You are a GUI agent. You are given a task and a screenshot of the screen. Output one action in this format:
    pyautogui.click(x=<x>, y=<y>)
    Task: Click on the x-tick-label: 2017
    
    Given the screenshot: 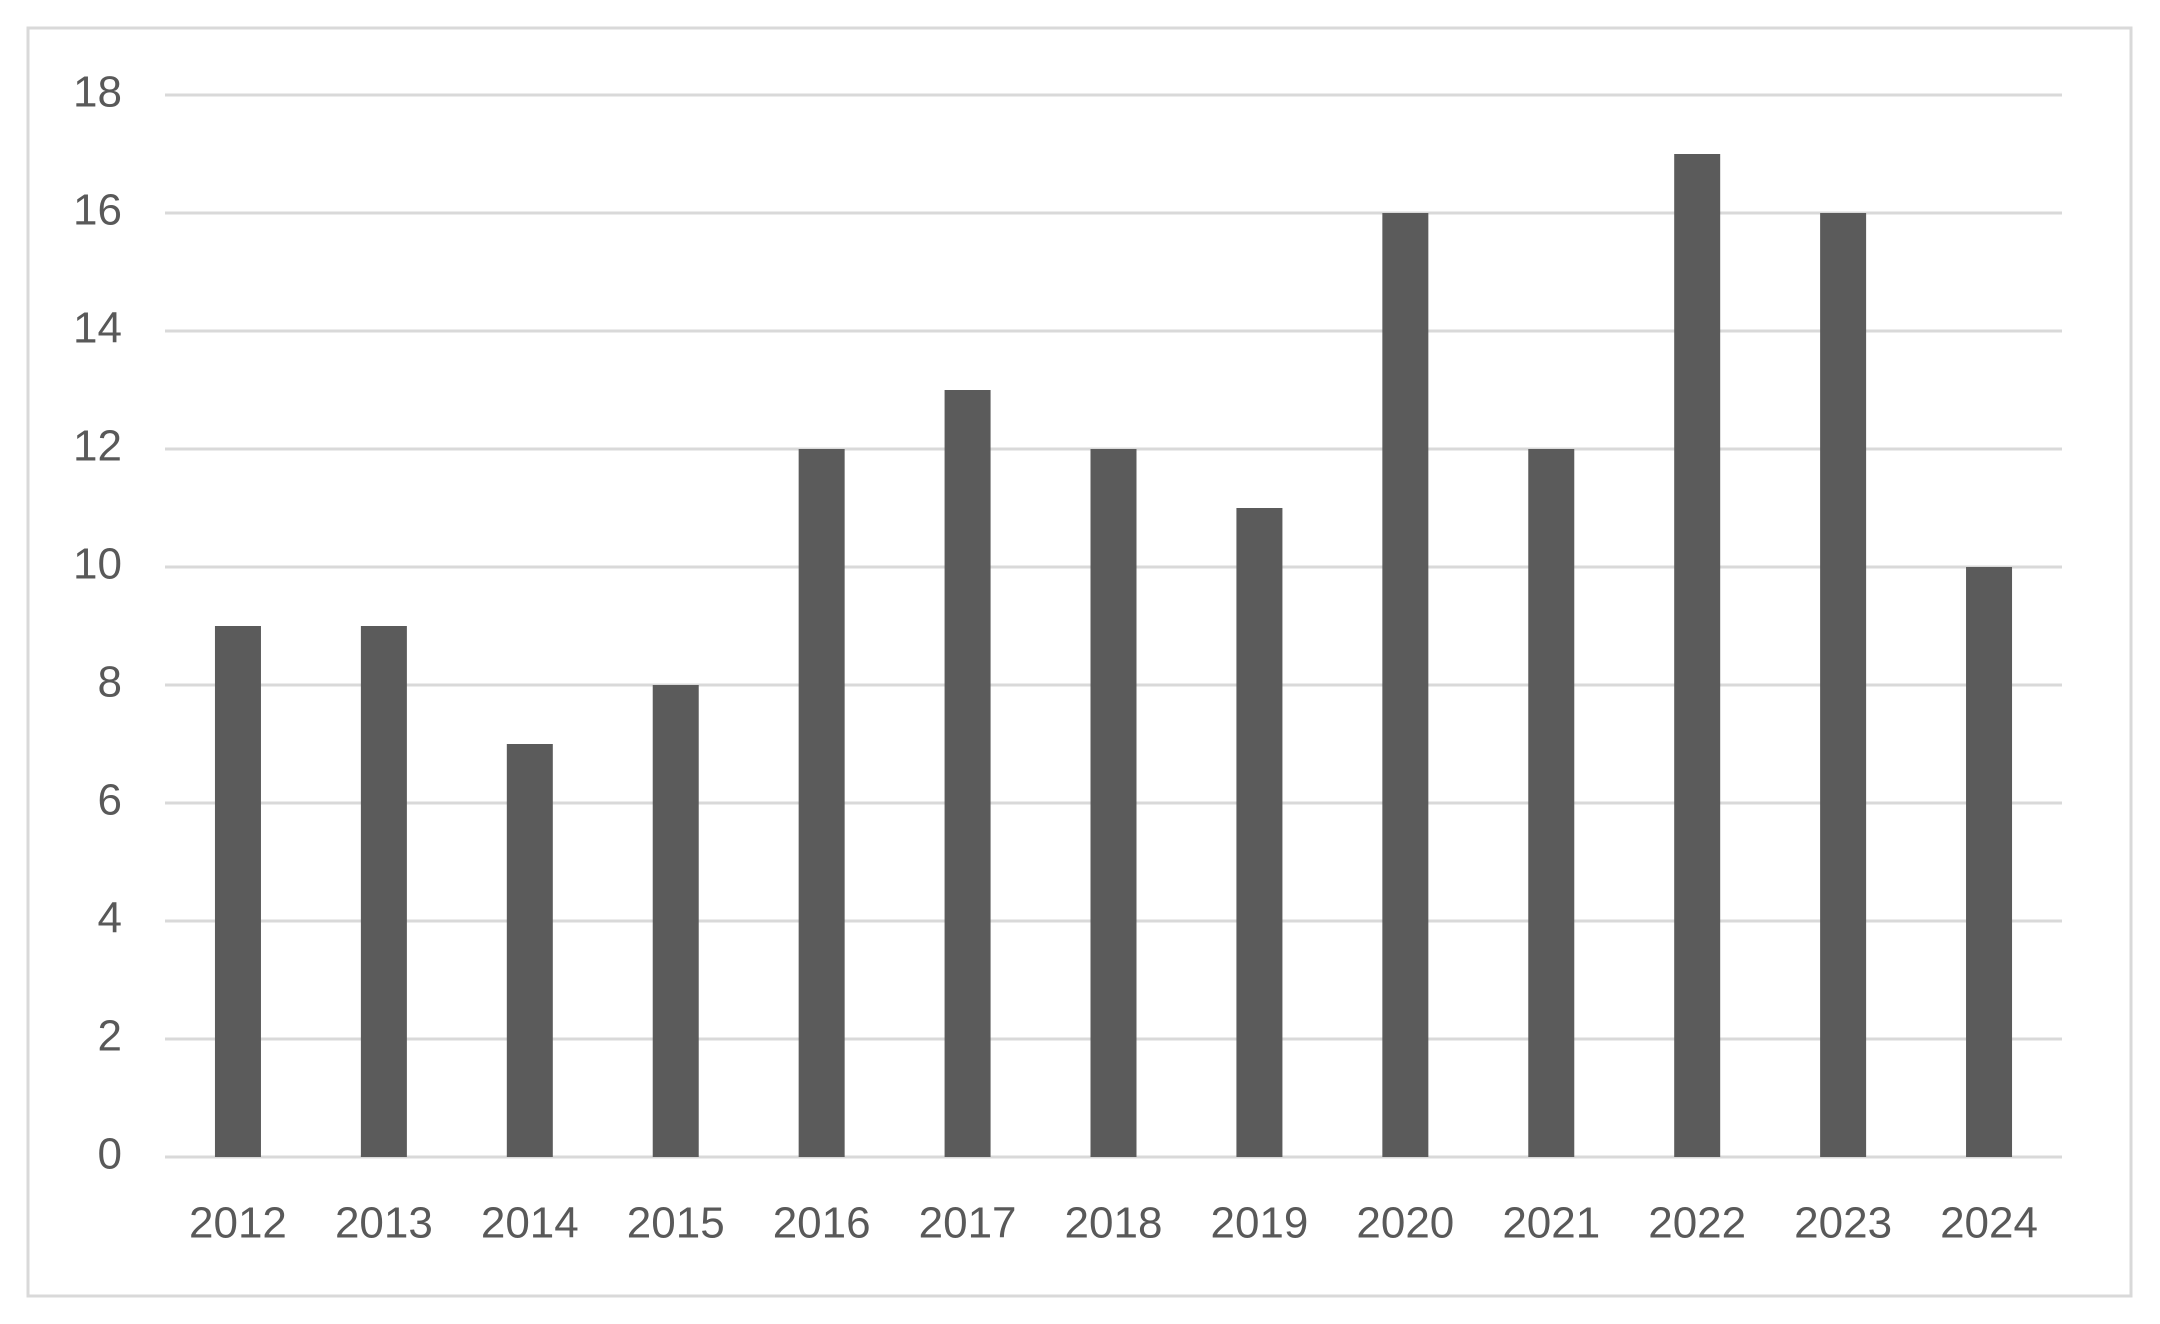 What is the action you would take?
    pyautogui.click(x=968, y=1223)
    